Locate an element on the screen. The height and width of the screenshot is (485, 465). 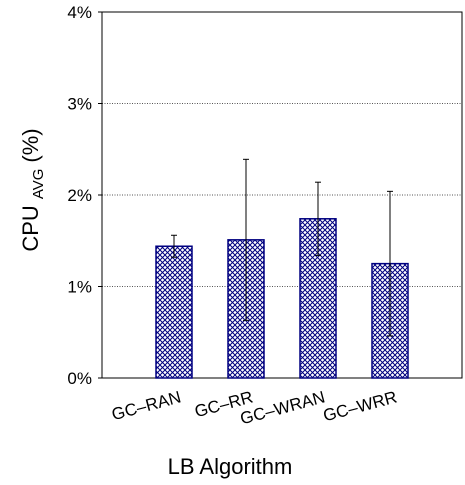
y-axis-title-main: CPU is located at coordinates (30, 228).